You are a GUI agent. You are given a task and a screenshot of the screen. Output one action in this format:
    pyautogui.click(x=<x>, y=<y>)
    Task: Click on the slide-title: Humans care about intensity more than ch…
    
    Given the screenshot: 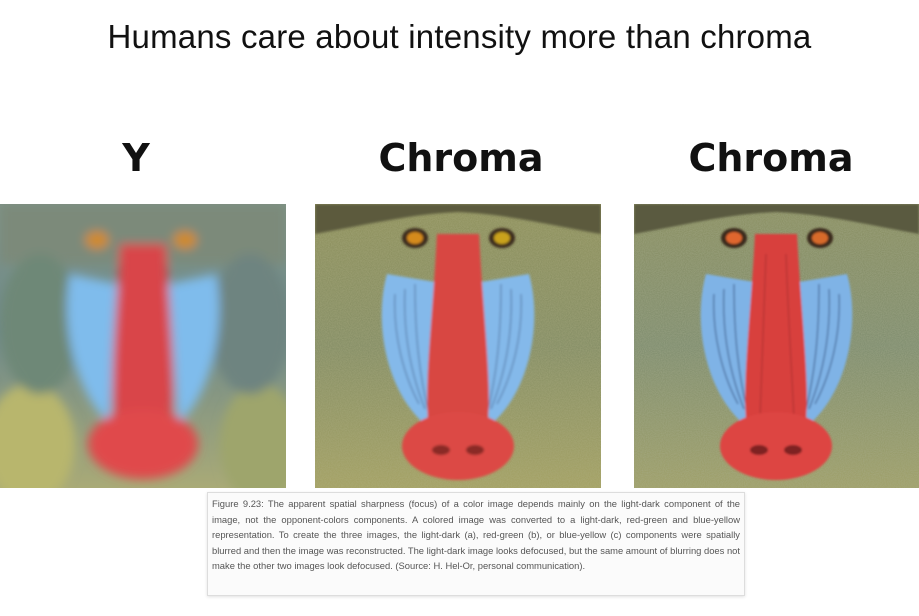 What is the action you would take?
    pyautogui.click(x=459, y=36)
    